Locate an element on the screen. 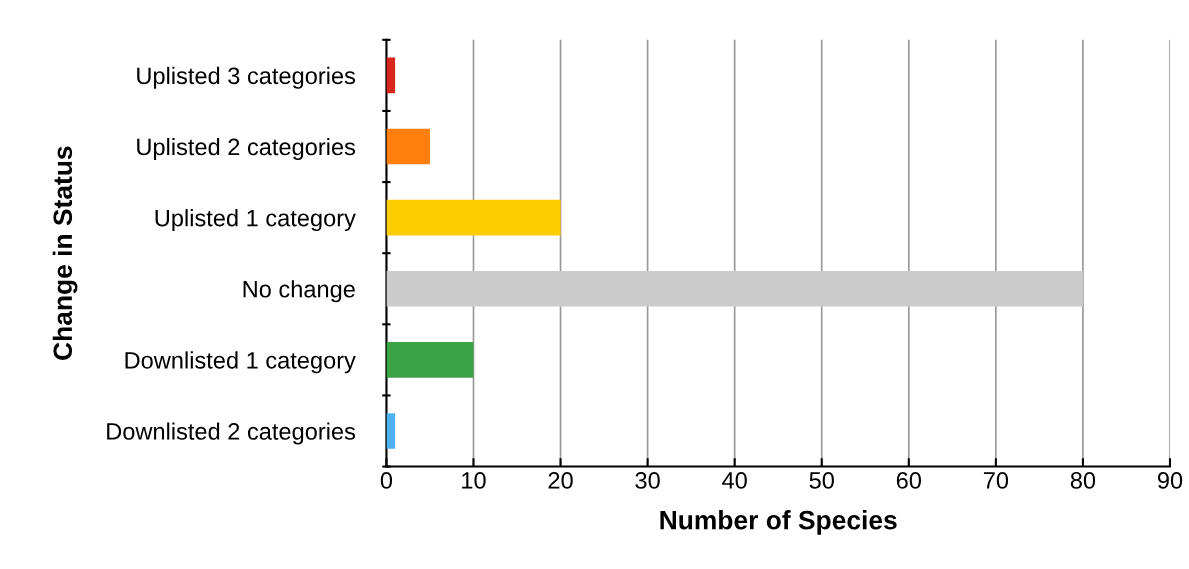 Image resolution: width=1189 pixels, height=569 pixels. x-tick-label: 80 is located at coordinates (1083, 480).